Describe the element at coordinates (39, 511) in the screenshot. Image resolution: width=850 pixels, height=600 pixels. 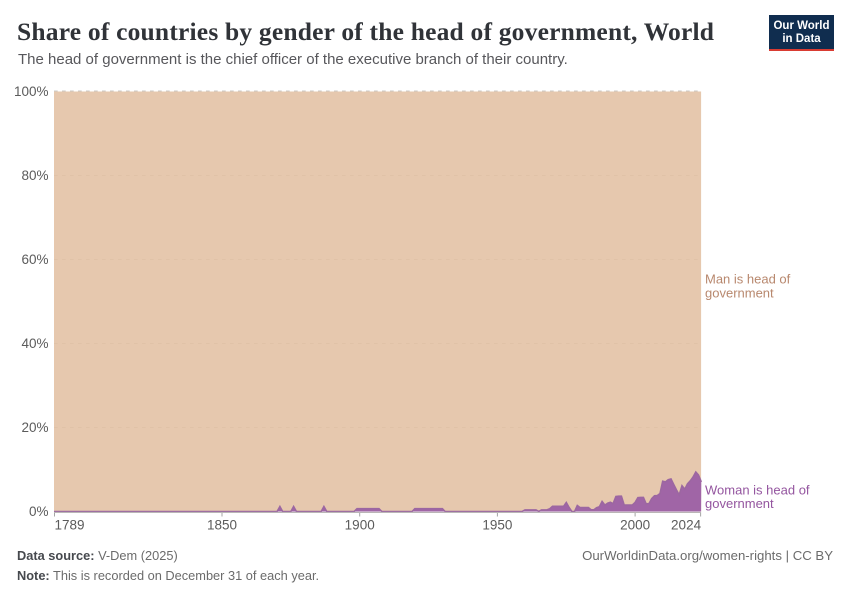
I see `svg-text: 0%` at that location.